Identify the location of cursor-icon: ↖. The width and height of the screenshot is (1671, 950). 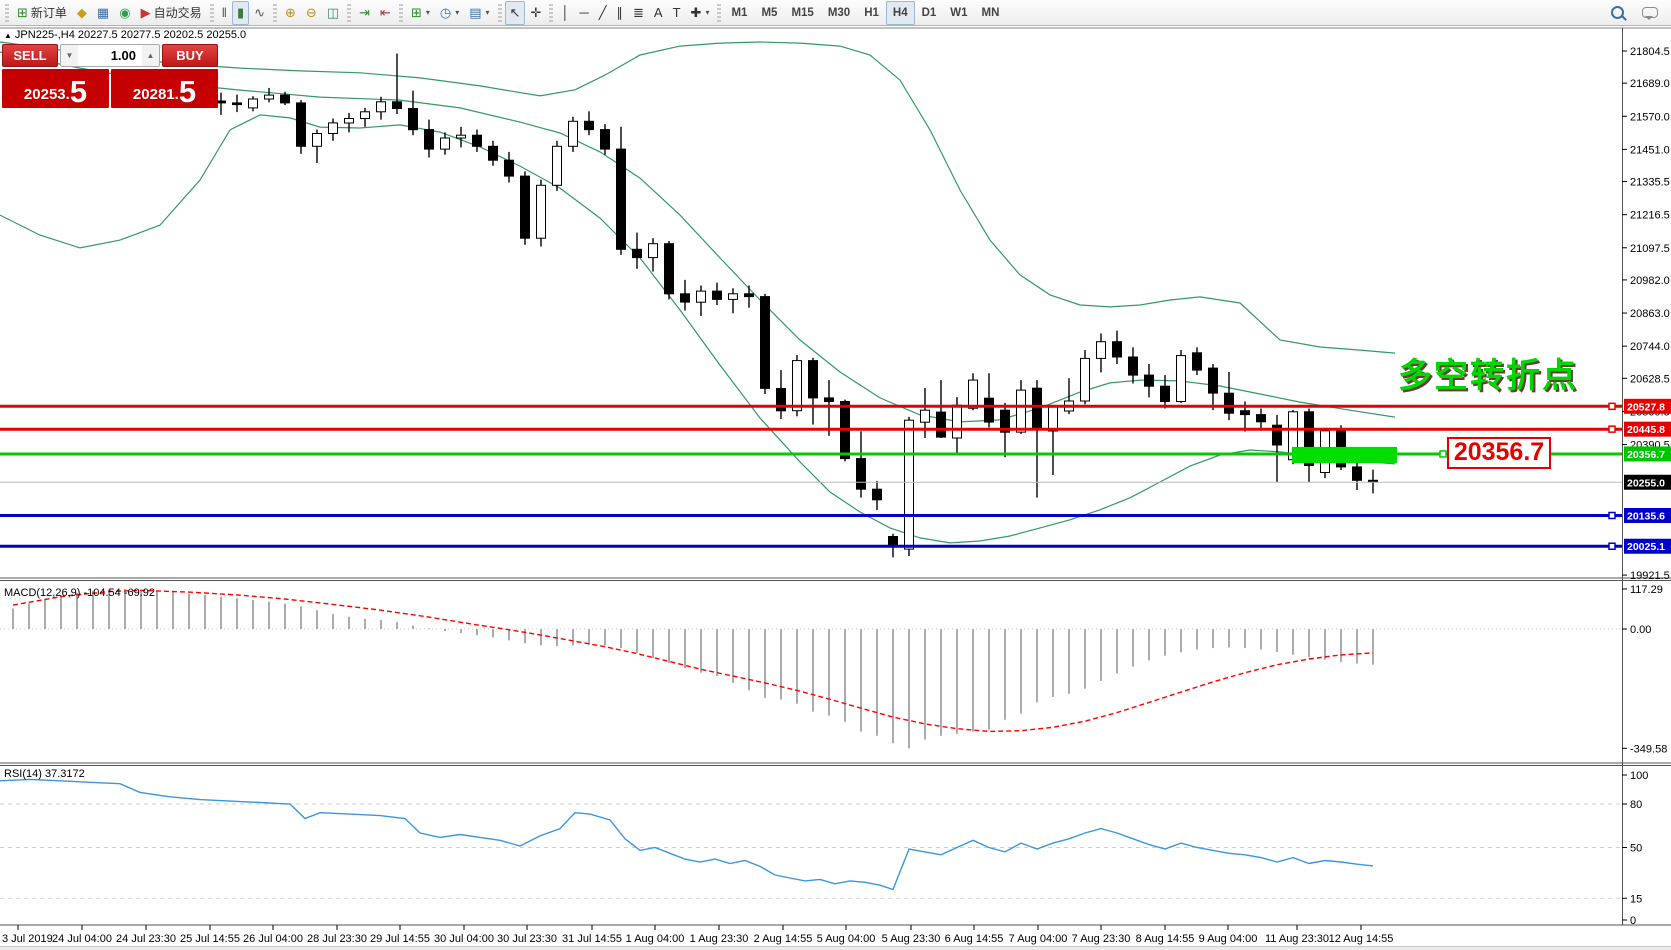
(515, 12).